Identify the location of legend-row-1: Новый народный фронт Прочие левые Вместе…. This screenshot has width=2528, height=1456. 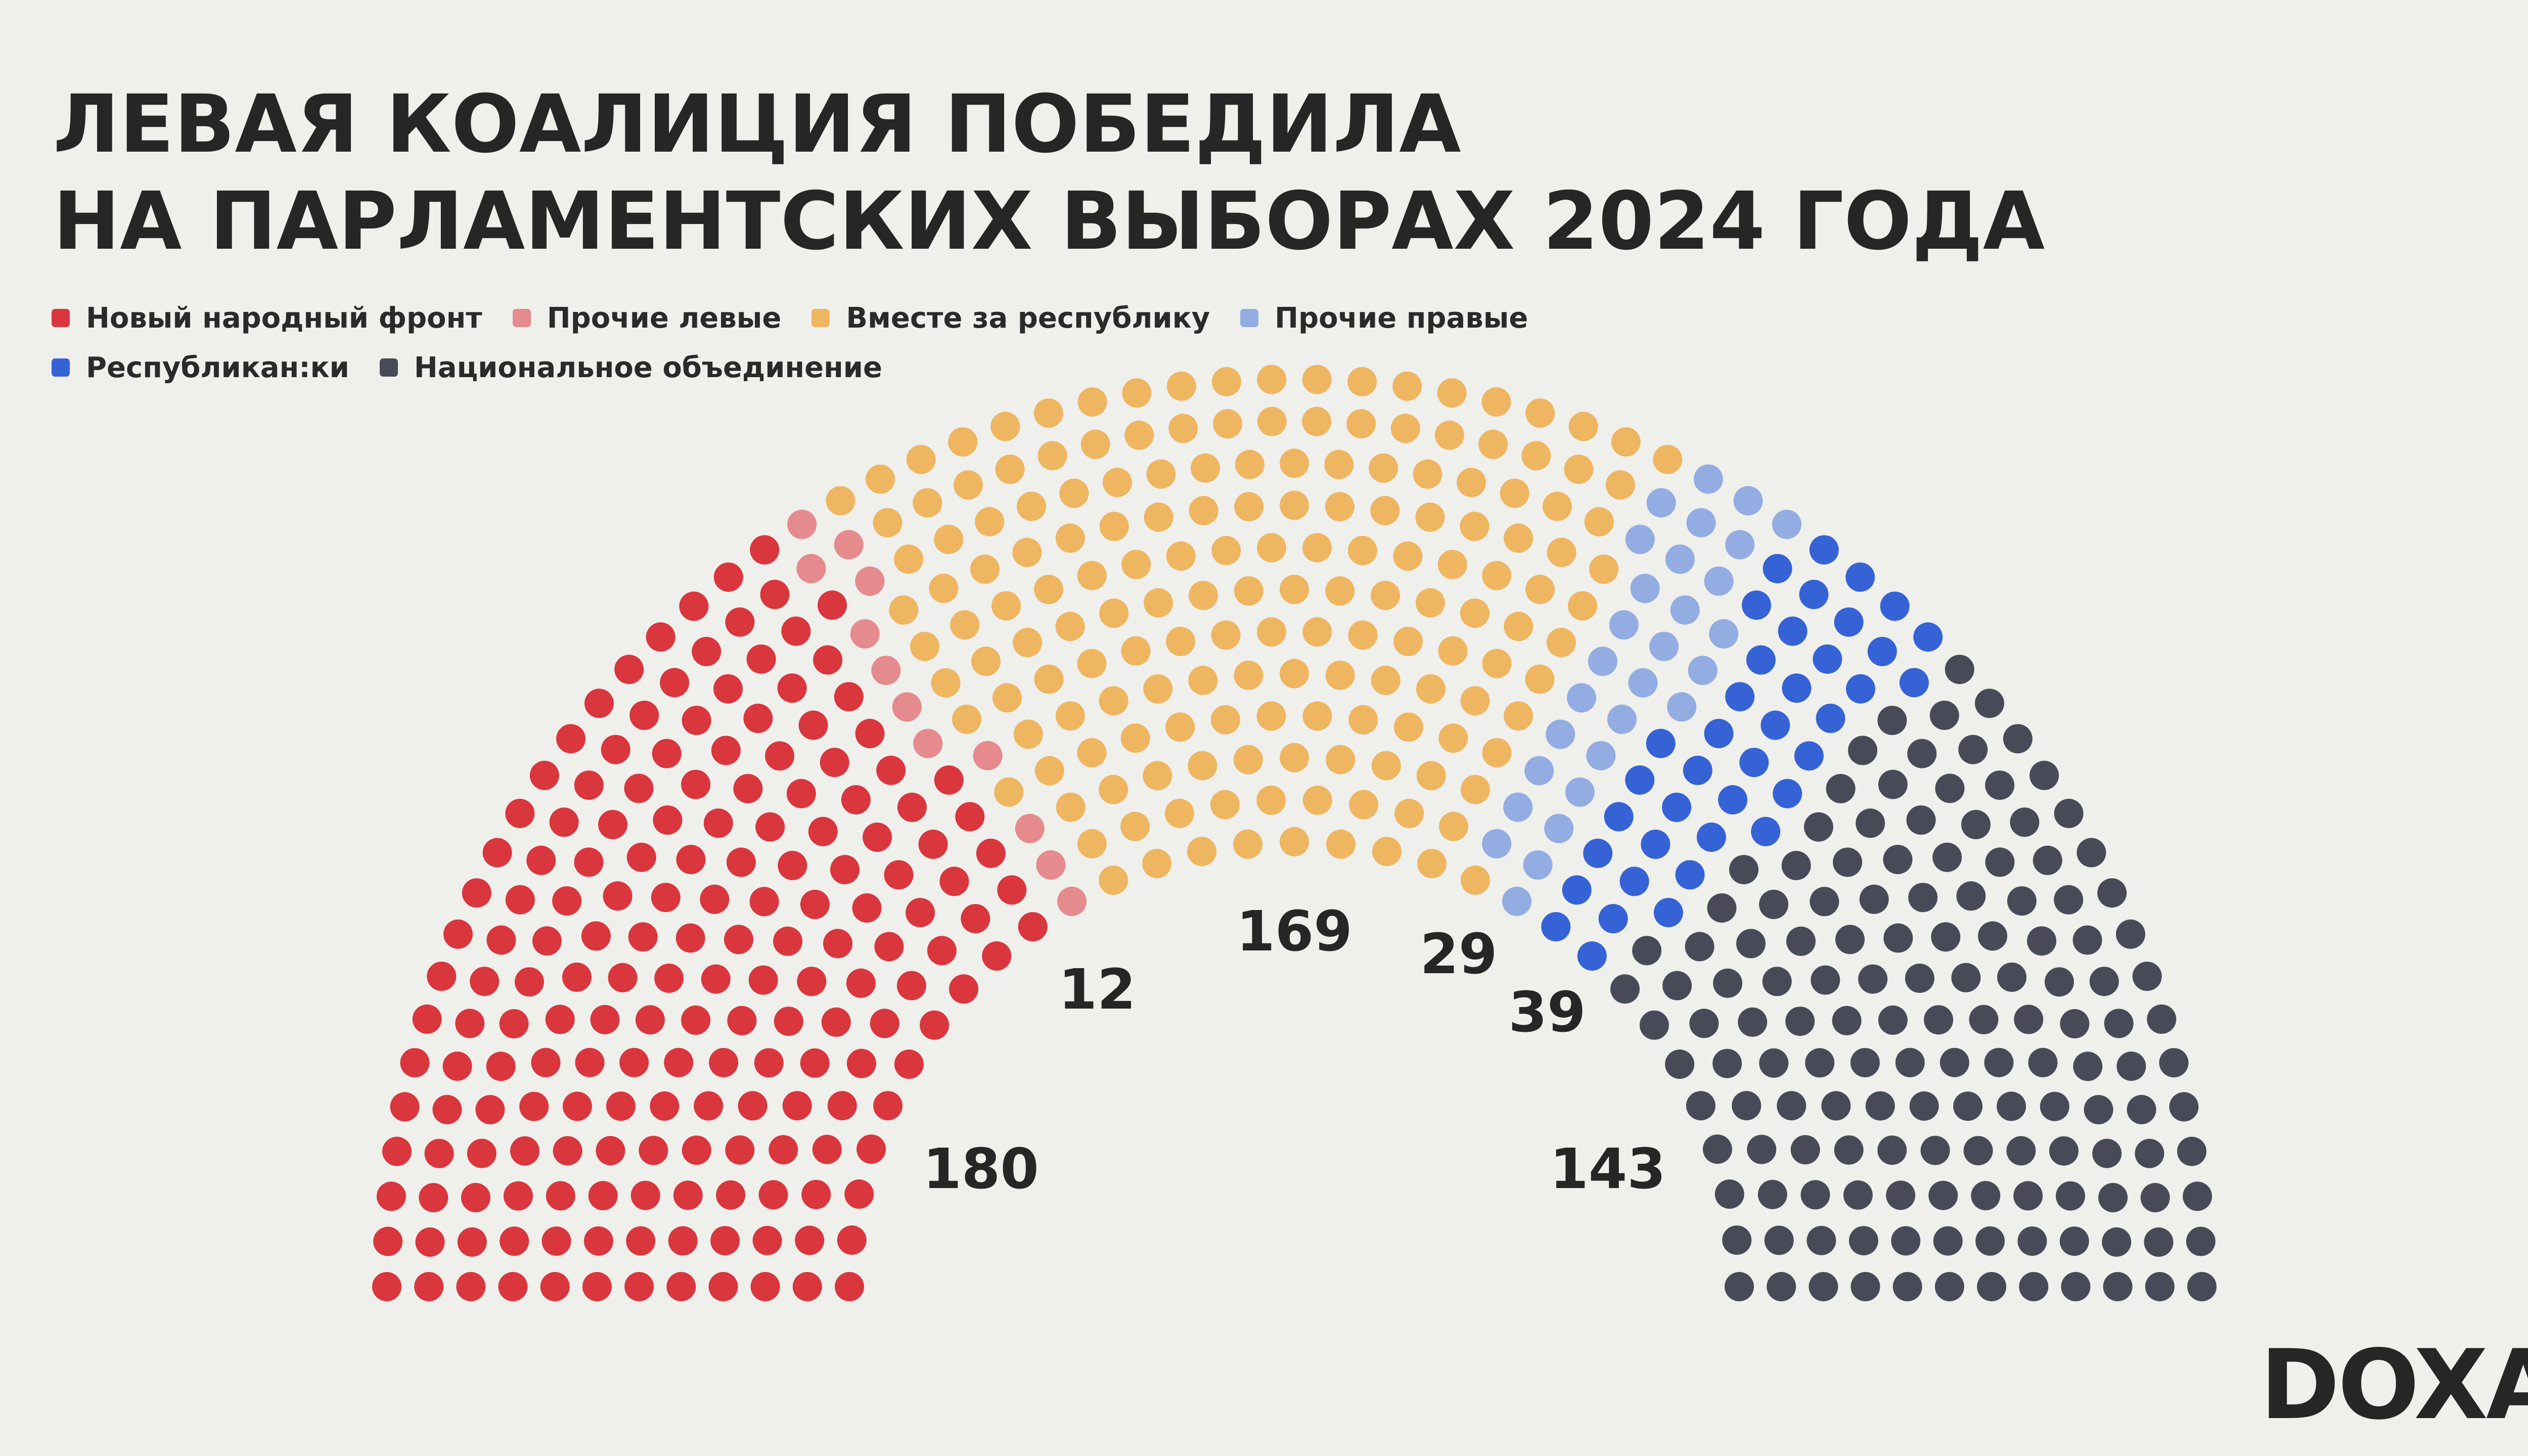
(805, 318).